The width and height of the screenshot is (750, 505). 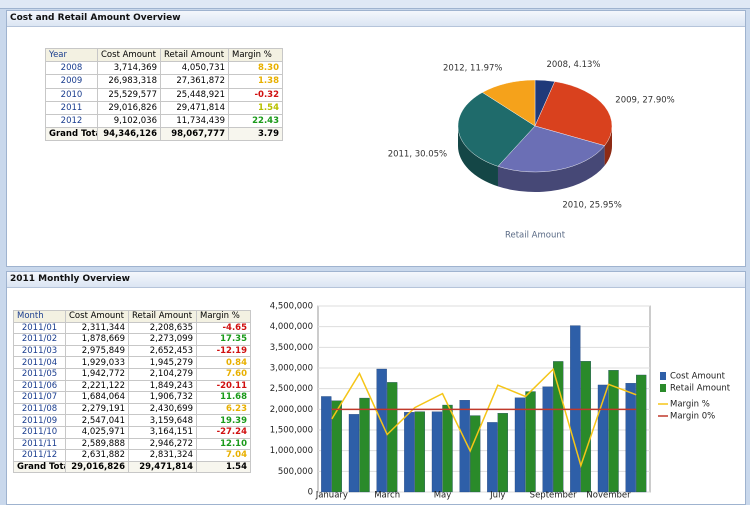 What do you see at coordinates (97, 339) in the screenshot?
I see `table-cell: 1,878,669` at bounding box center [97, 339].